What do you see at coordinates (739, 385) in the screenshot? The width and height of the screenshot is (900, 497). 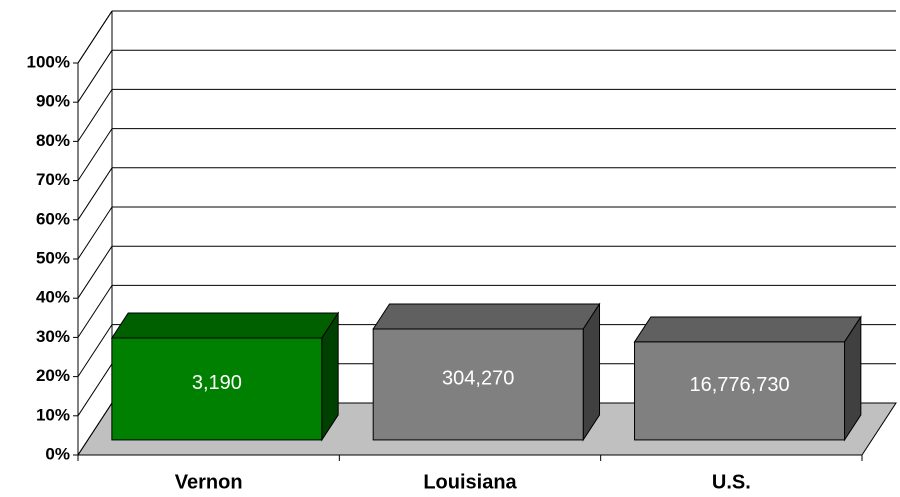 I see `data-label: 16,776,730` at bounding box center [739, 385].